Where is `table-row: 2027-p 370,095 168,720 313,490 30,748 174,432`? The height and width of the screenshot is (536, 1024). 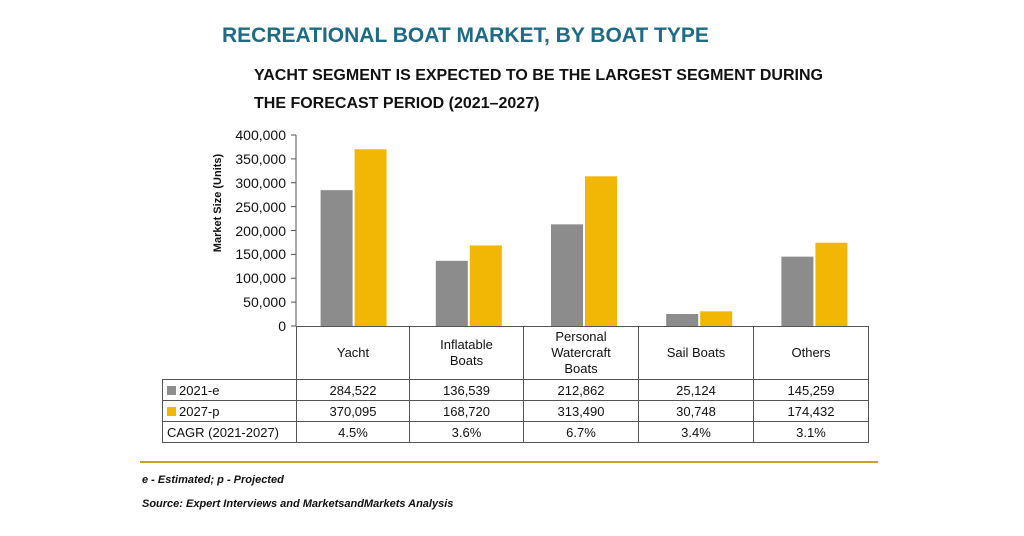
table-row: 2027-p 370,095 168,720 313,490 30,748 174,432 is located at coordinates (515, 411).